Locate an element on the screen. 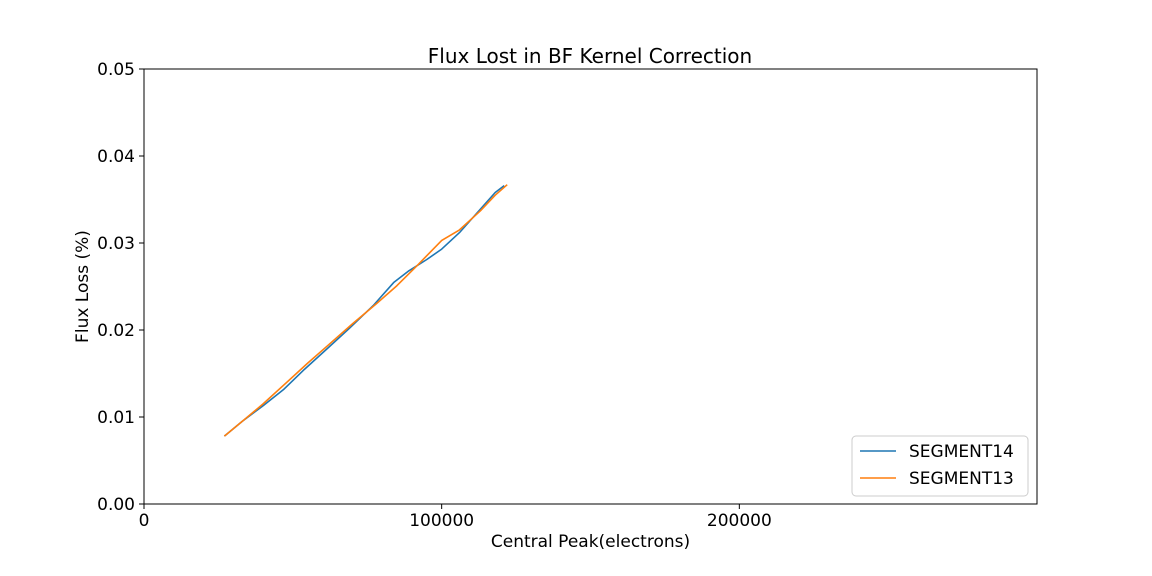  plot-area is located at coordinates (365, 310).